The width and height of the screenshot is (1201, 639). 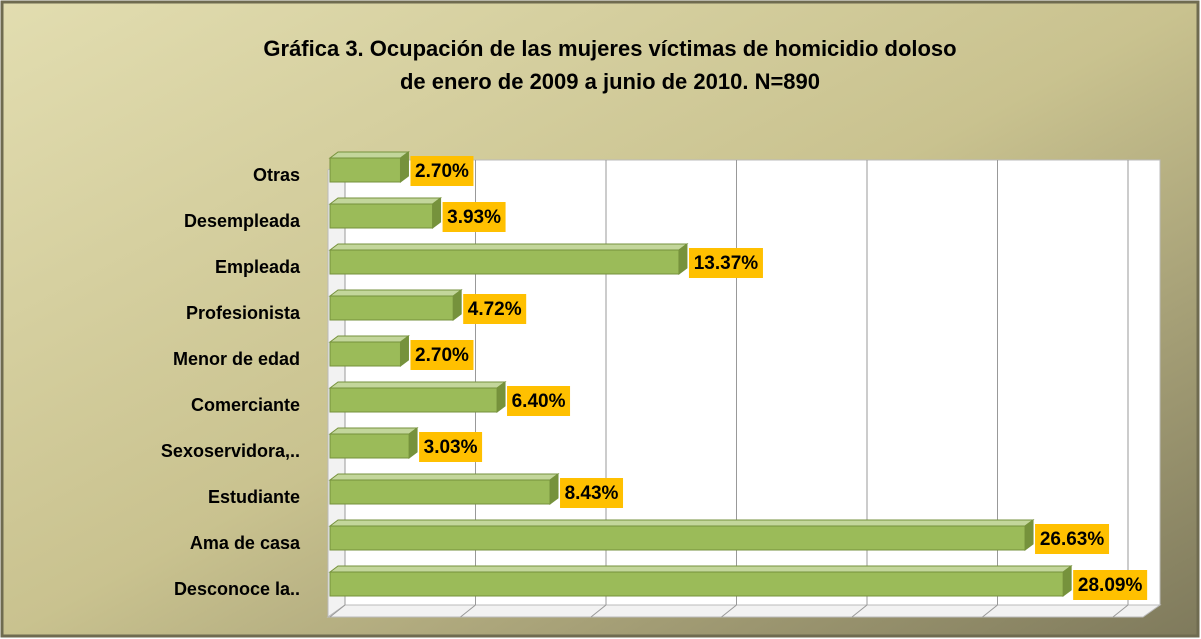 I want to click on y-tick-label: Otras, so click(x=276, y=175).